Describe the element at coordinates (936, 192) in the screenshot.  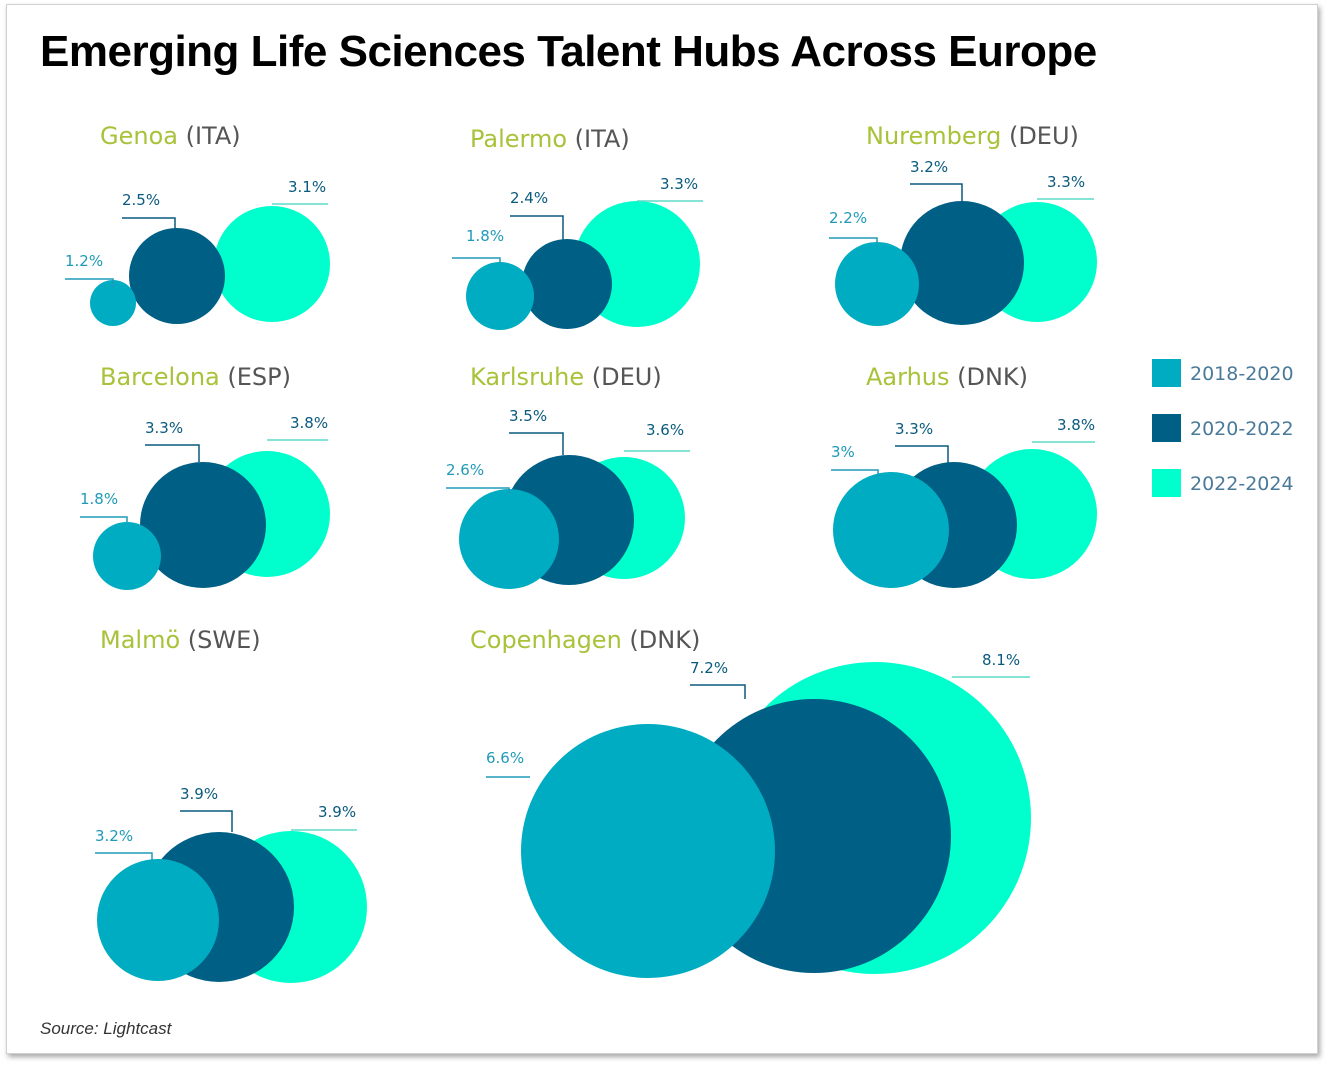
I see `leader-line-nuremberg-2020-2022` at that location.